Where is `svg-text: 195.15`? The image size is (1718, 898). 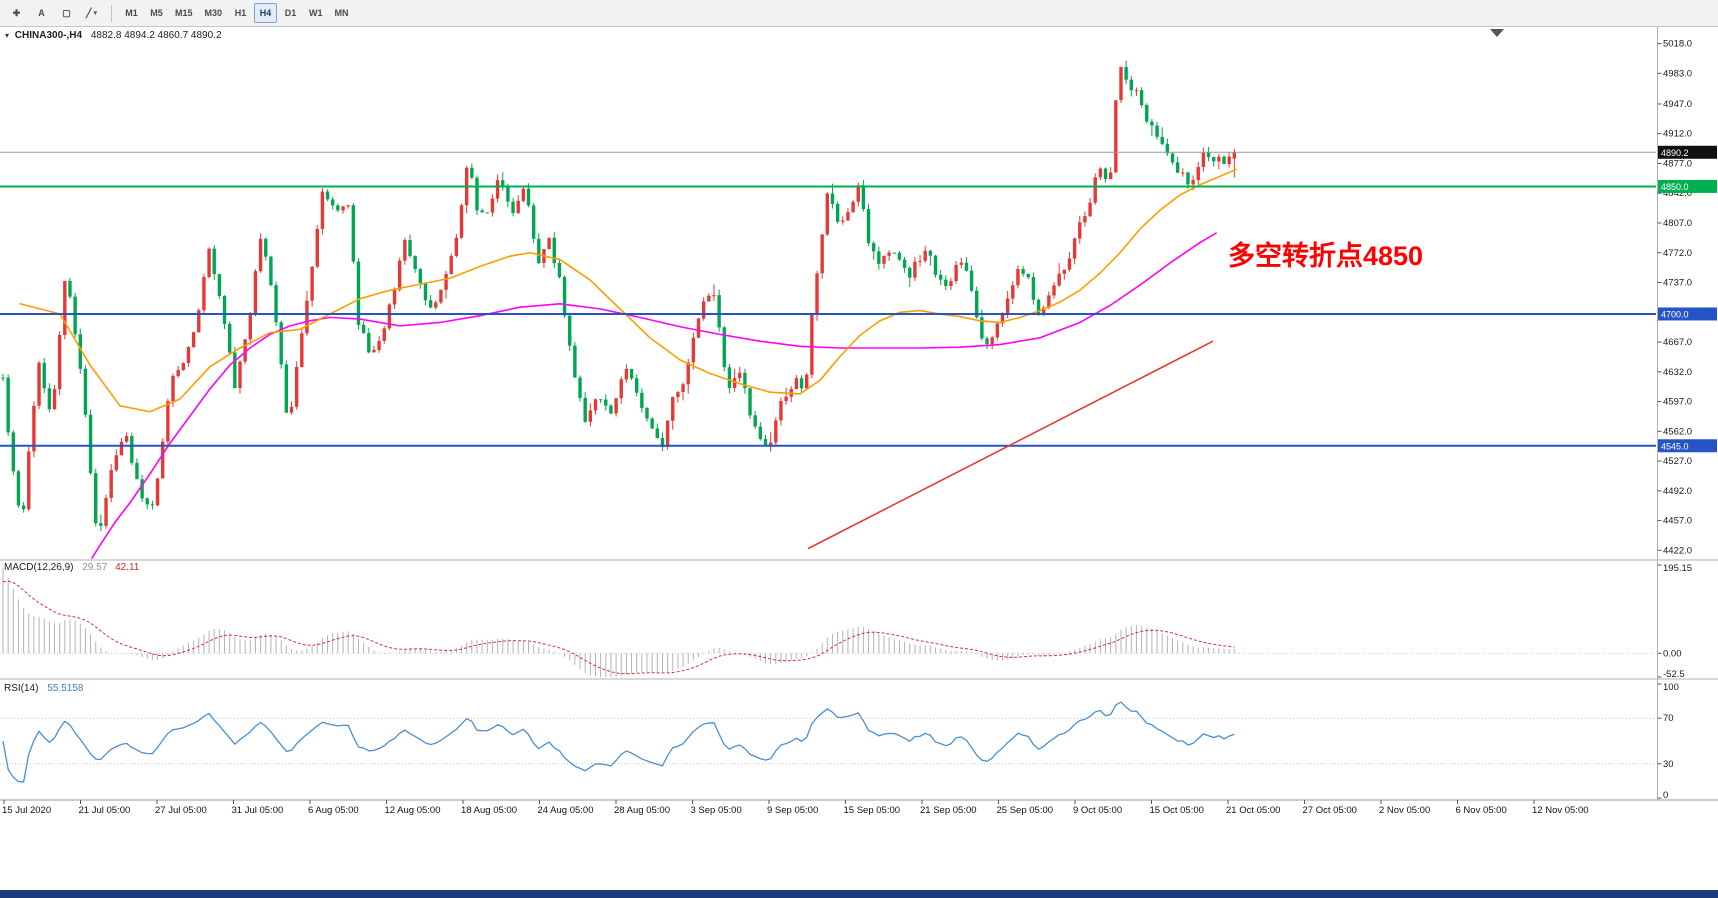
svg-text: 195.15 is located at coordinates (1677, 568).